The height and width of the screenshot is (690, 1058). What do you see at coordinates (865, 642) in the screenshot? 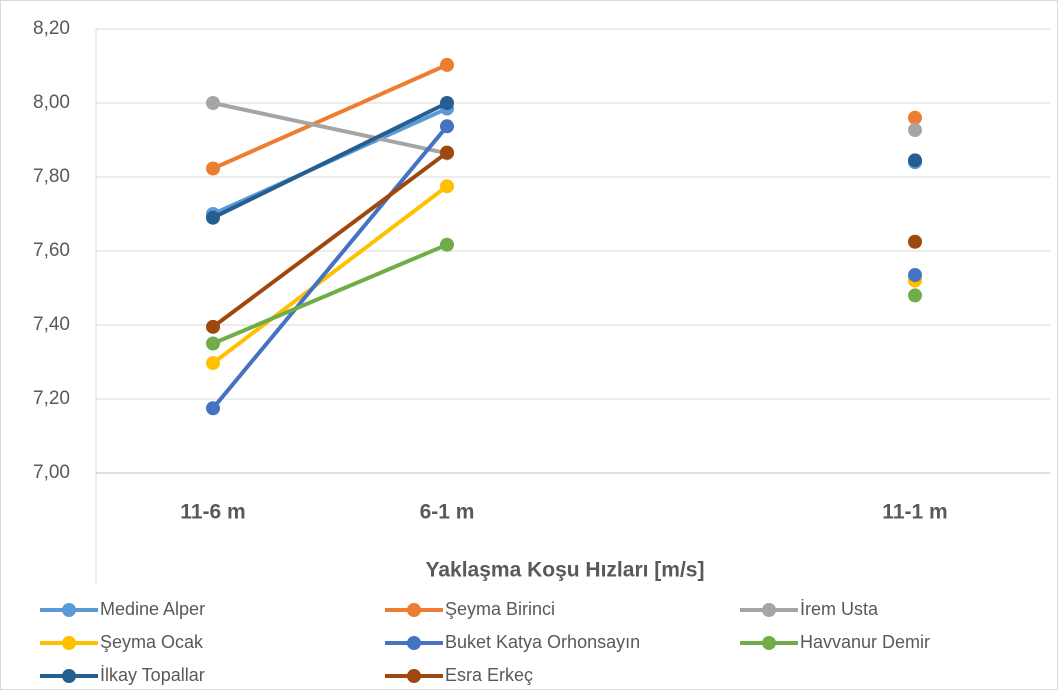
I see `legend-label: Havvanur Demir` at bounding box center [865, 642].